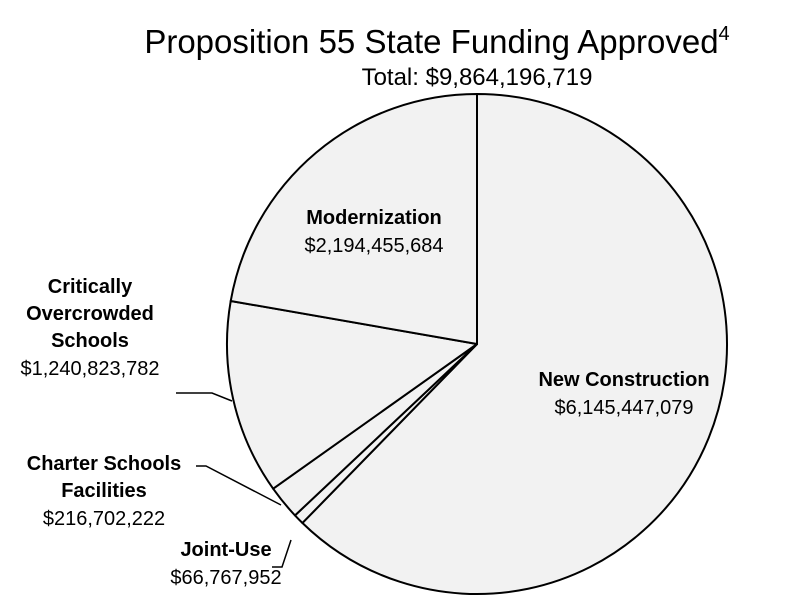  What do you see at coordinates (204, 397) in the screenshot?
I see `leader-line-critically-overcrowded` at bounding box center [204, 397].